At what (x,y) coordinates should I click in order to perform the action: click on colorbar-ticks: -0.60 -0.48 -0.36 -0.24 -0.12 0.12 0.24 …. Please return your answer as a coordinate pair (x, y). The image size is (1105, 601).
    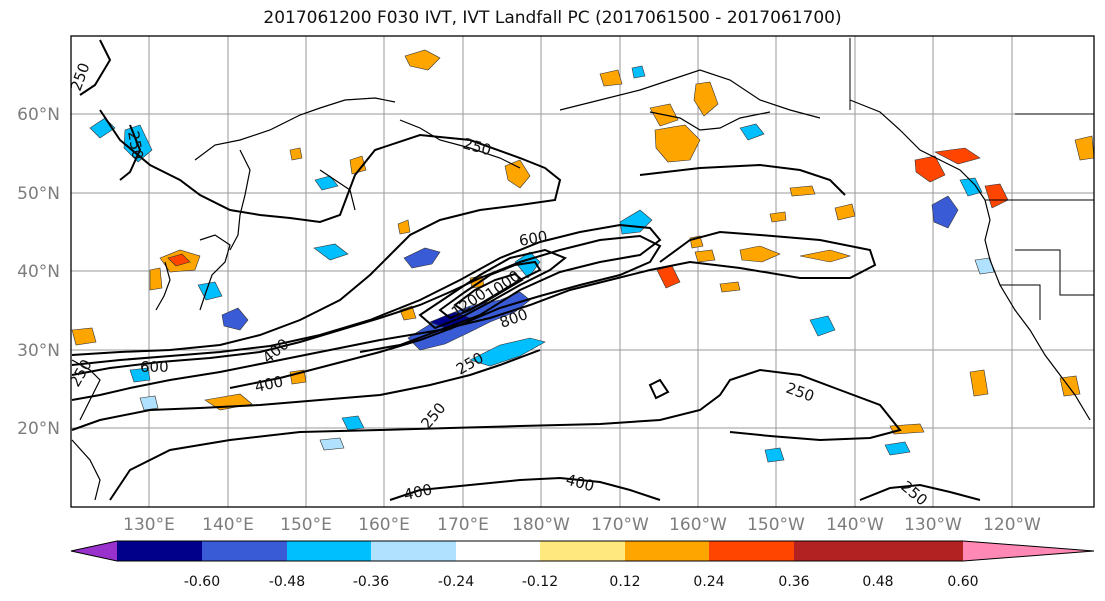
    Looking at the image, I should click on (581, 582).